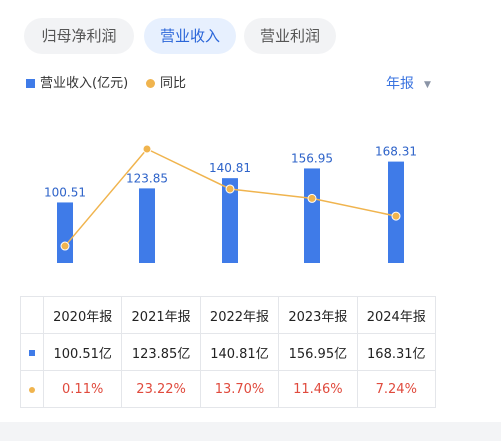 This screenshot has width=501, height=441. What do you see at coordinates (250, 431) in the screenshot?
I see `bottom-divider-bar` at bounding box center [250, 431].